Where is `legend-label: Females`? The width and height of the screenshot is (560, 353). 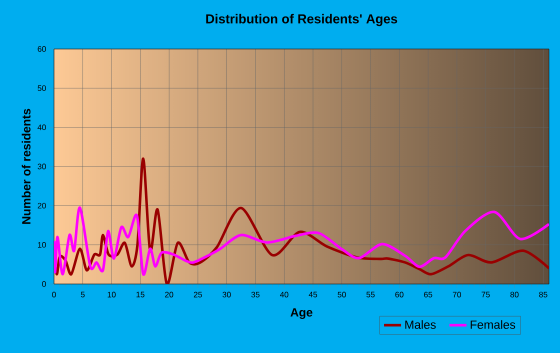
legend-label: Females is located at coordinates (493, 324).